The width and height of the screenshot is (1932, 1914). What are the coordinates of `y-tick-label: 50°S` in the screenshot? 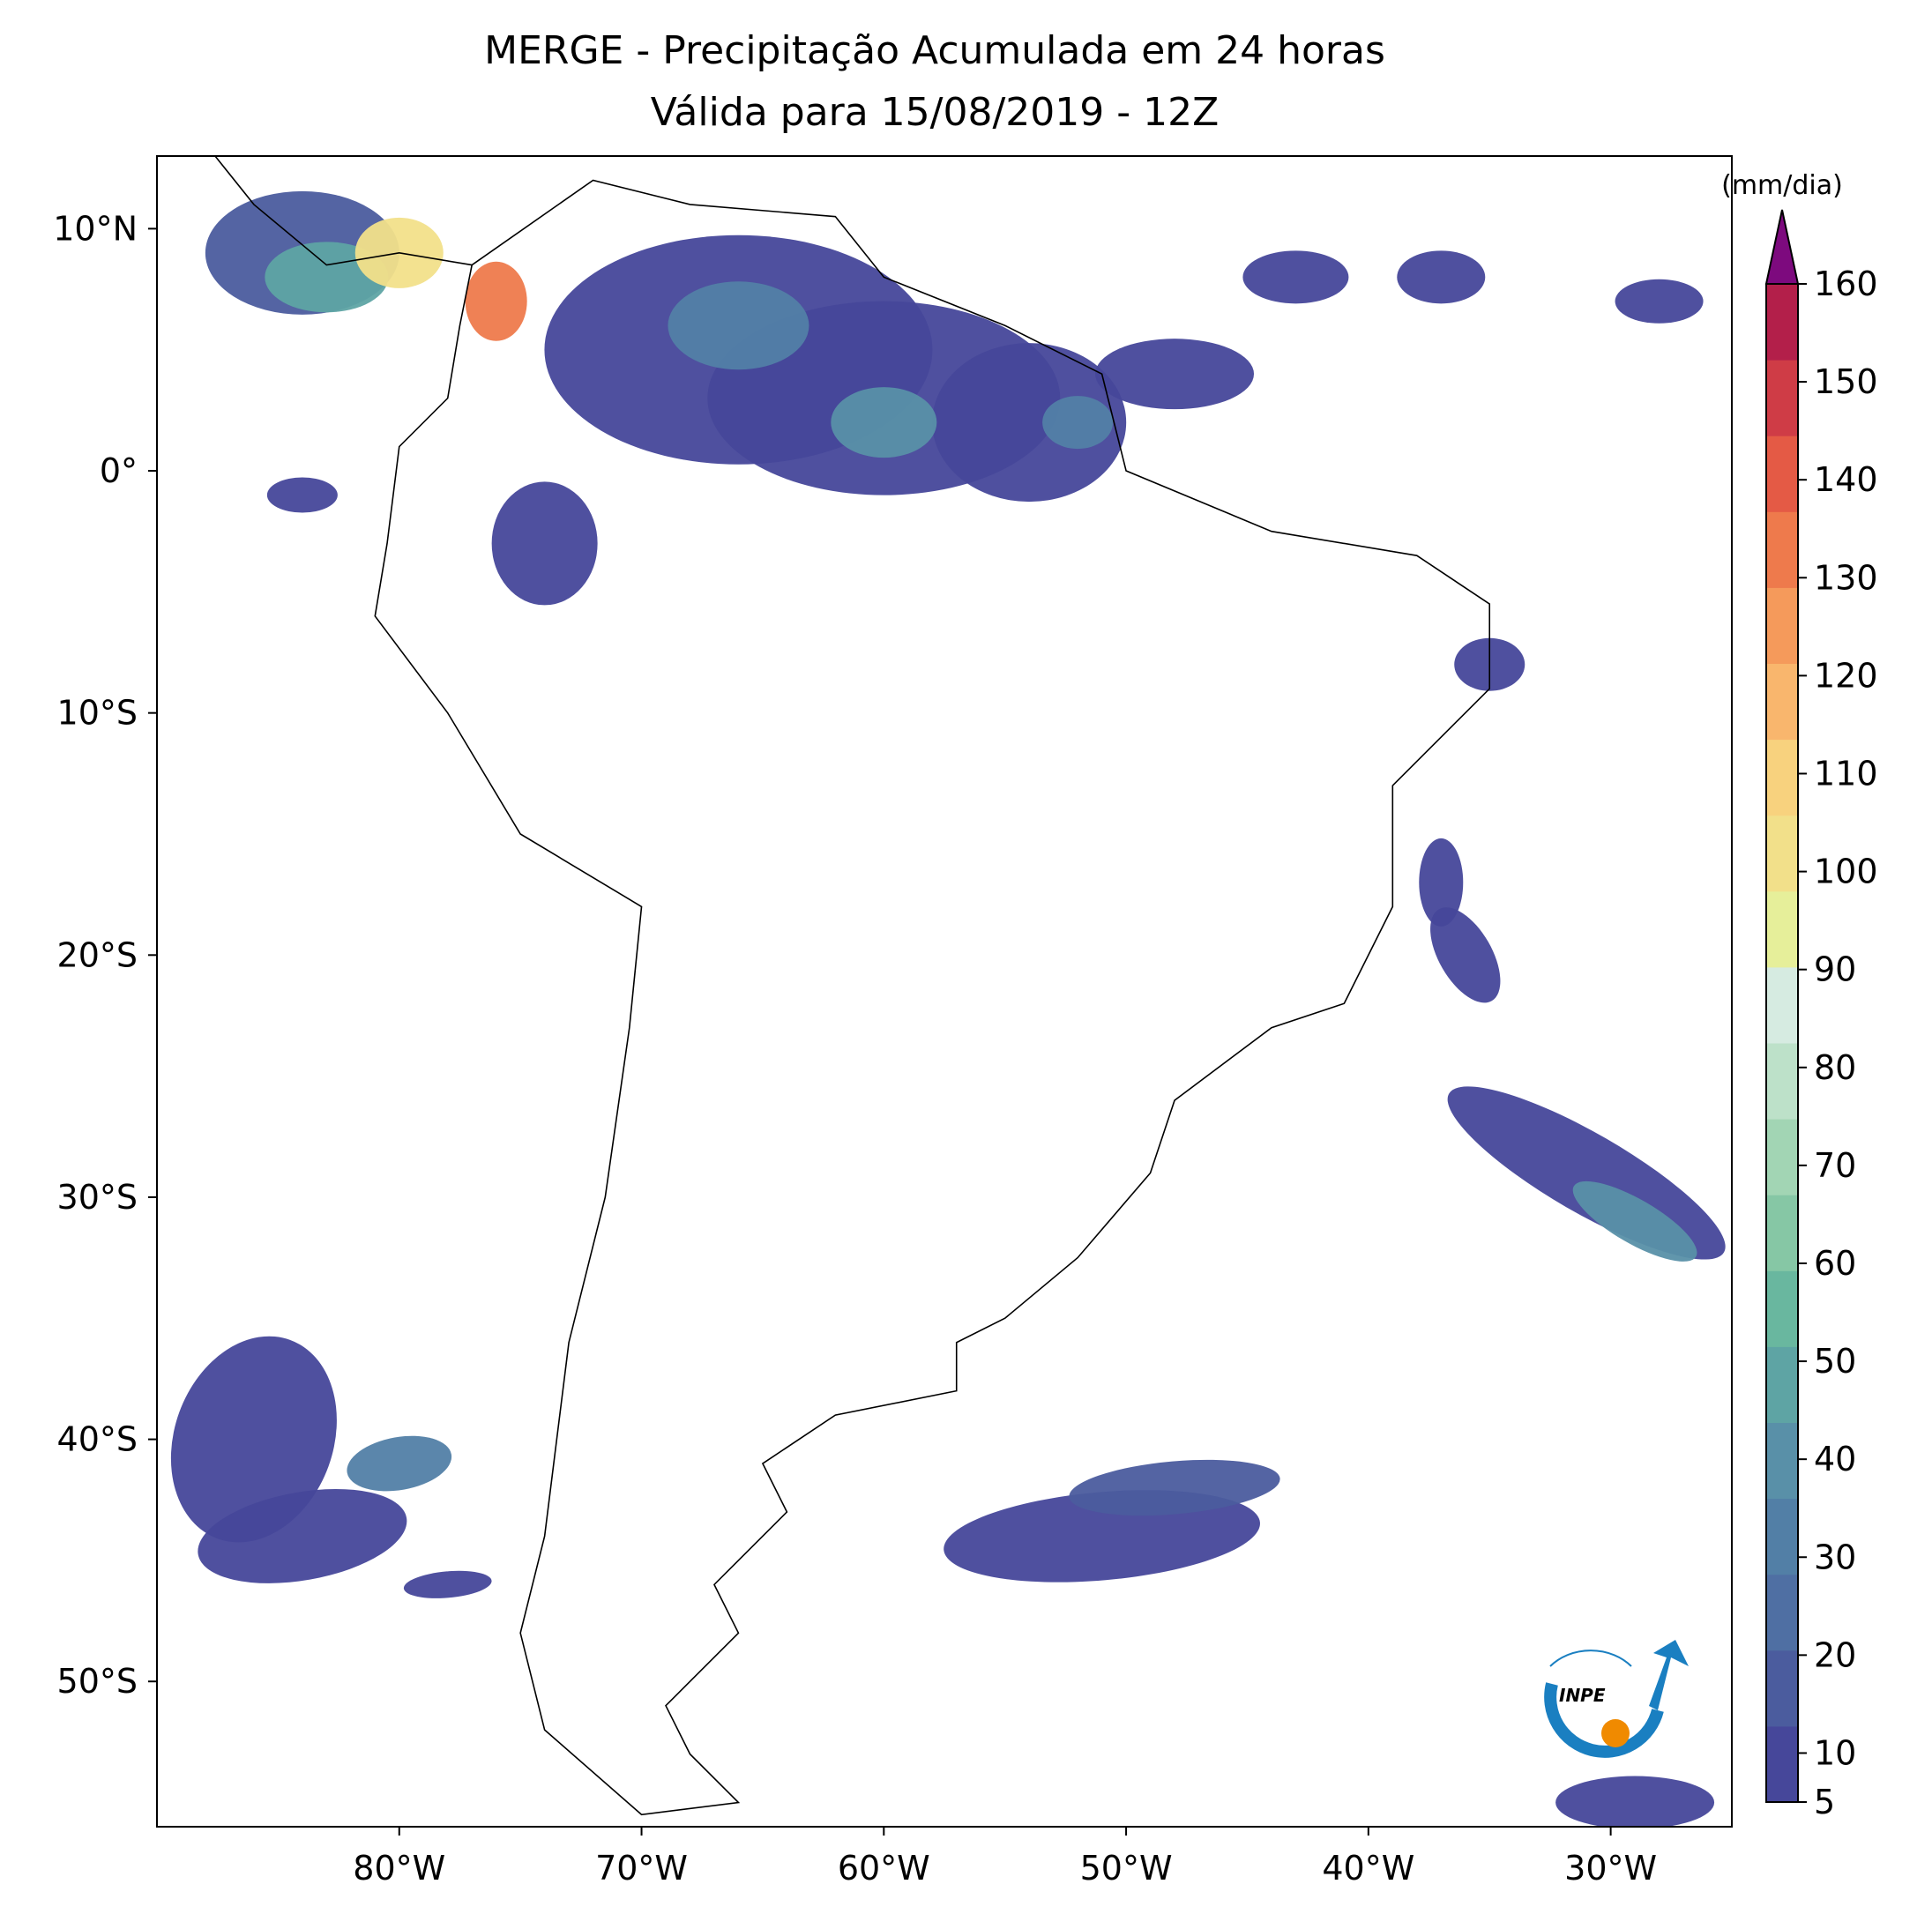 It's located at (97, 1681).